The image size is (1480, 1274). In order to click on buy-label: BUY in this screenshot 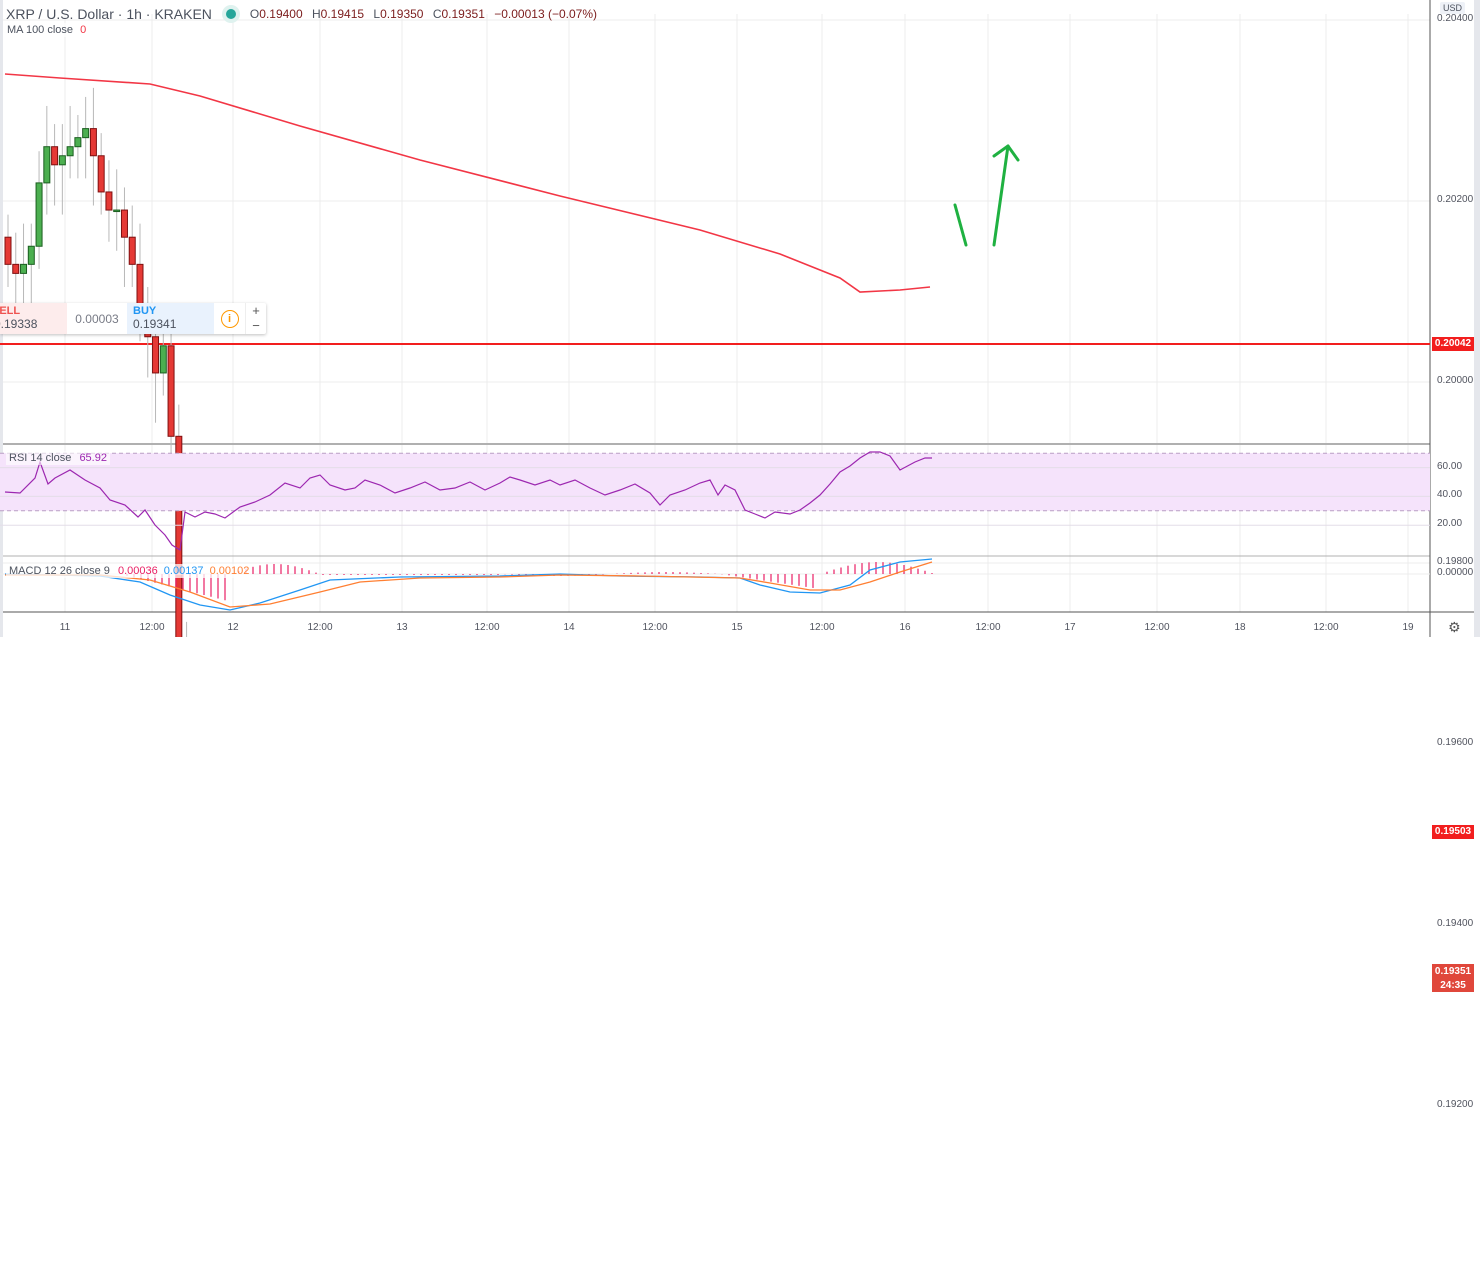, I will do `click(145, 311)`.